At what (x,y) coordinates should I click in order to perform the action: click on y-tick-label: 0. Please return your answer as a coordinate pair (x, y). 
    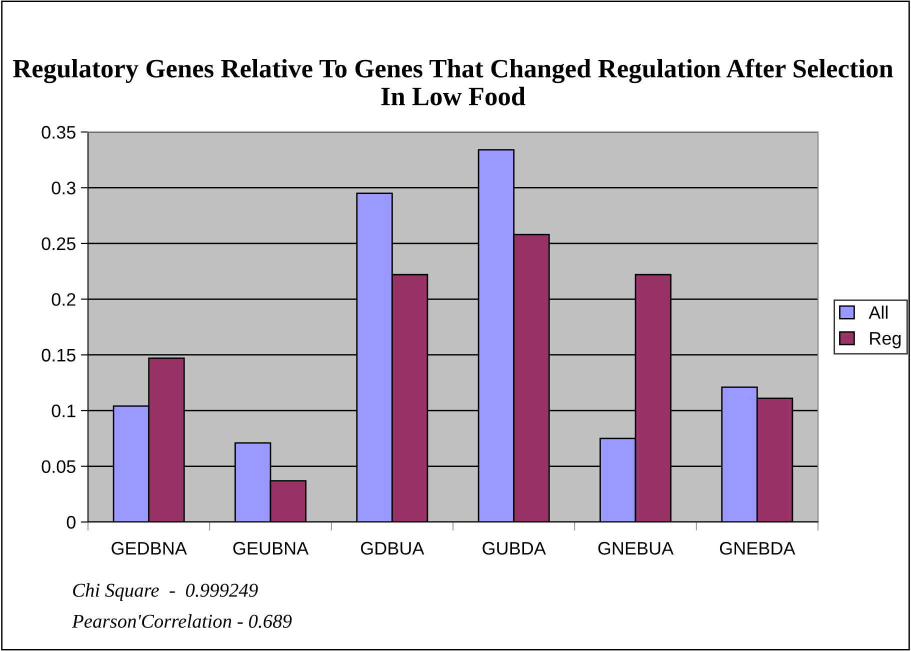
    Looking at the image, I should click on (71, 522).